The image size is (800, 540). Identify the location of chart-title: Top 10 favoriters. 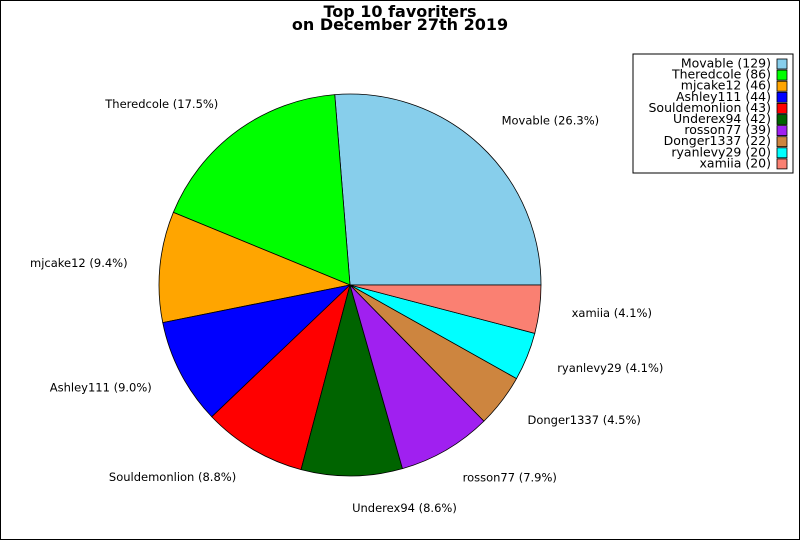
(399, 11).